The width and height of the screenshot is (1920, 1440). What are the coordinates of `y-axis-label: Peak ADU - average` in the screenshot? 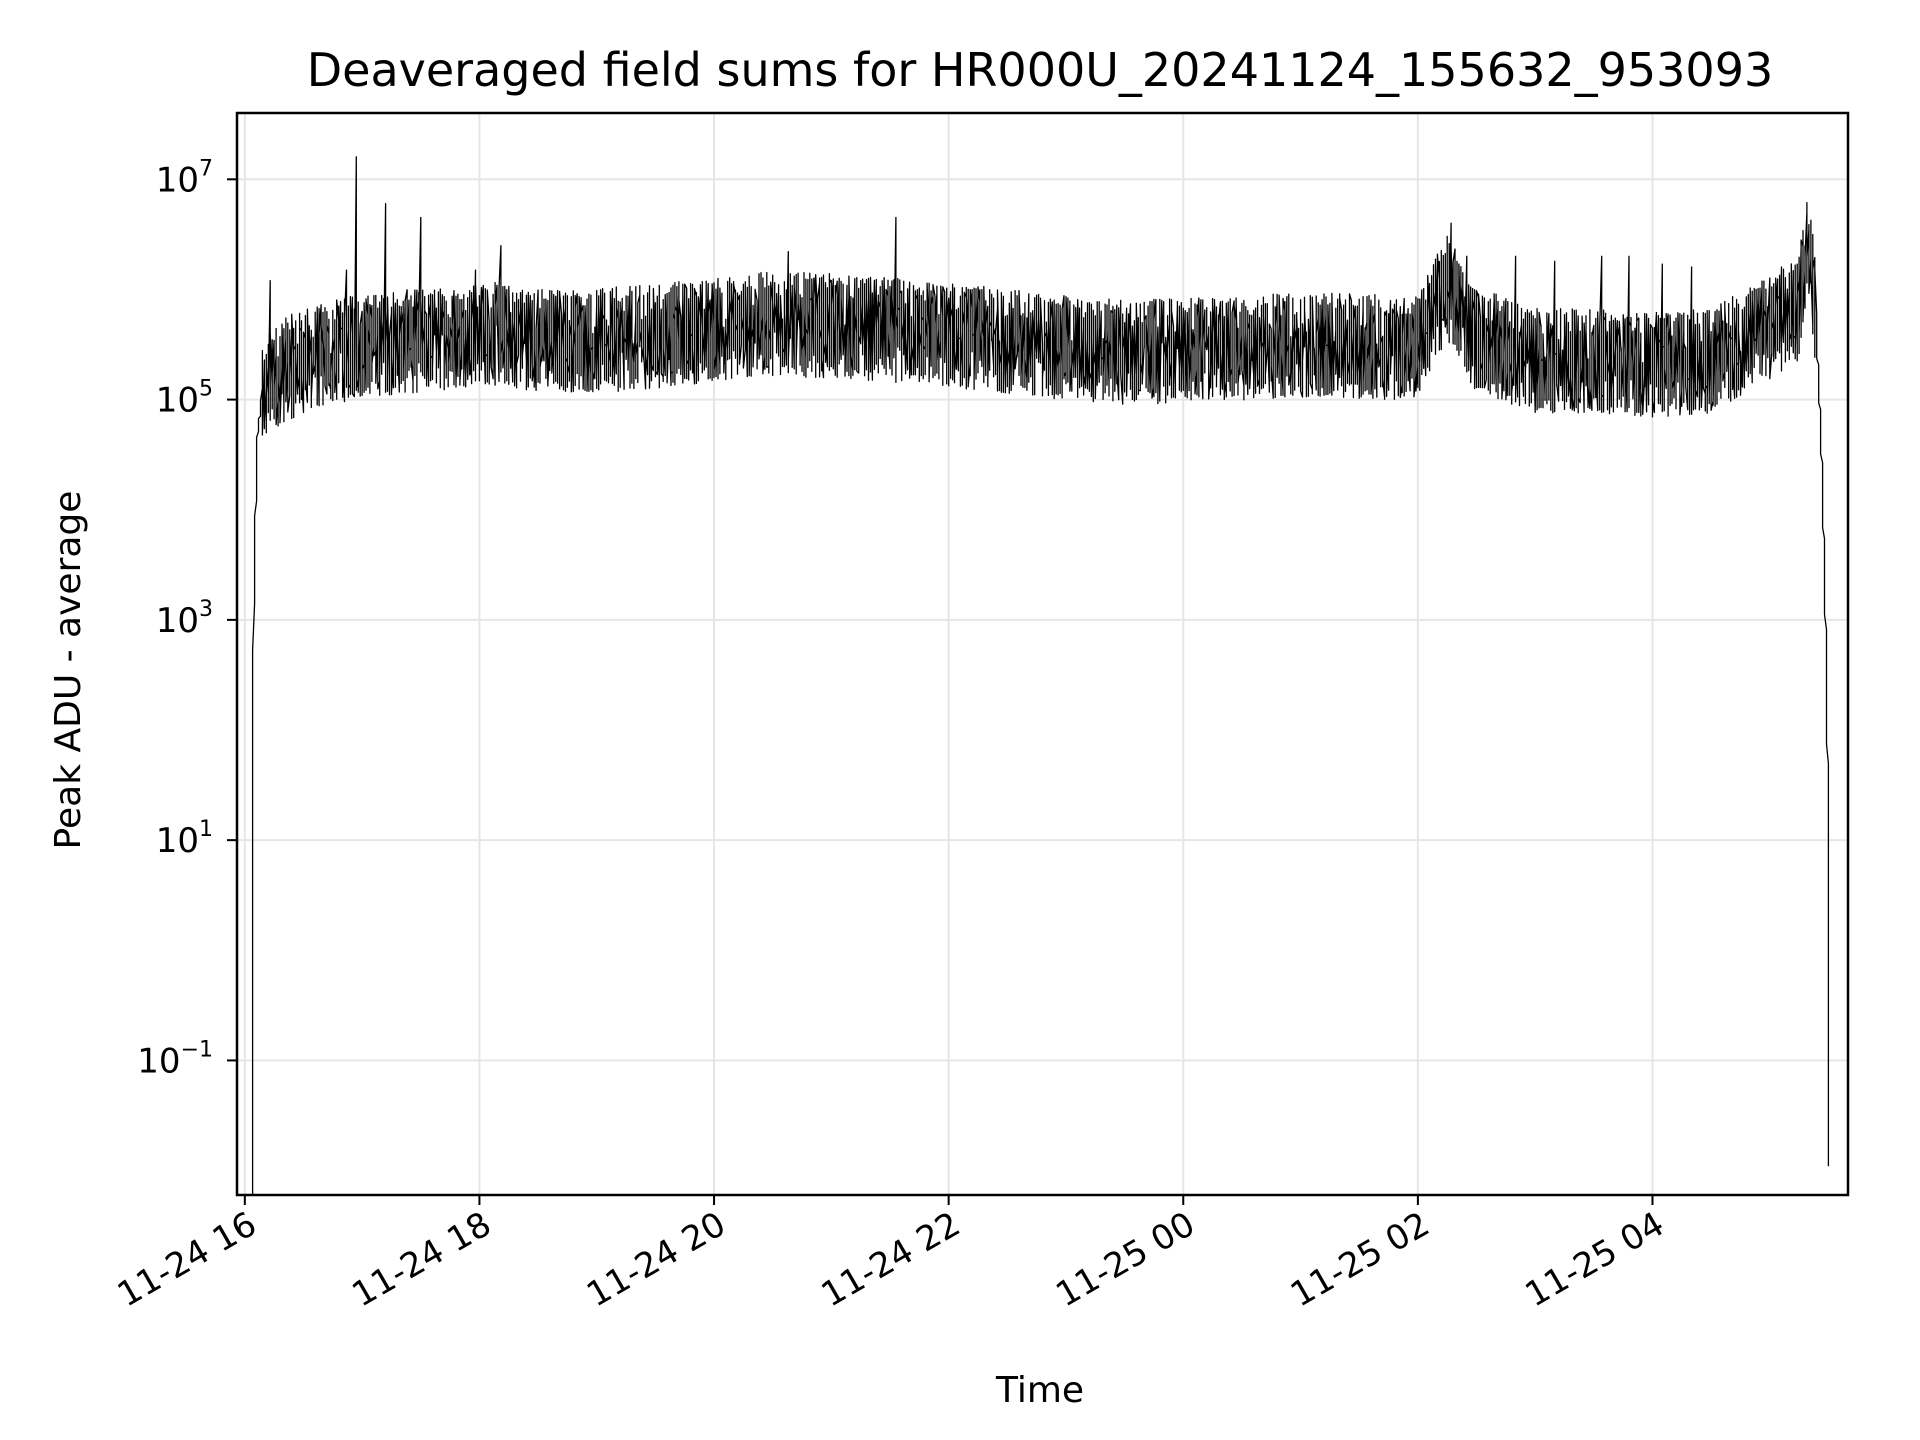 It's located at (68, 670).